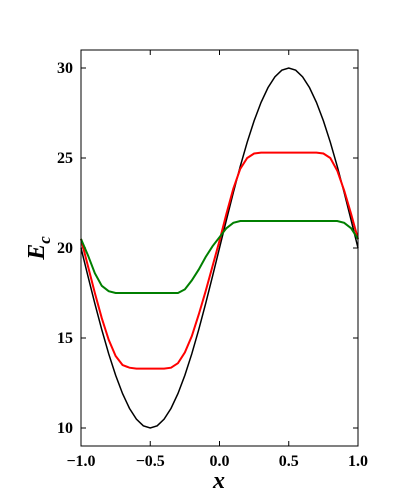 This screenshot has width=407, height=497. Describe the element at coordinates (80, 461) in the screenshot. I see `x-tick-label: −1.0` at that location.